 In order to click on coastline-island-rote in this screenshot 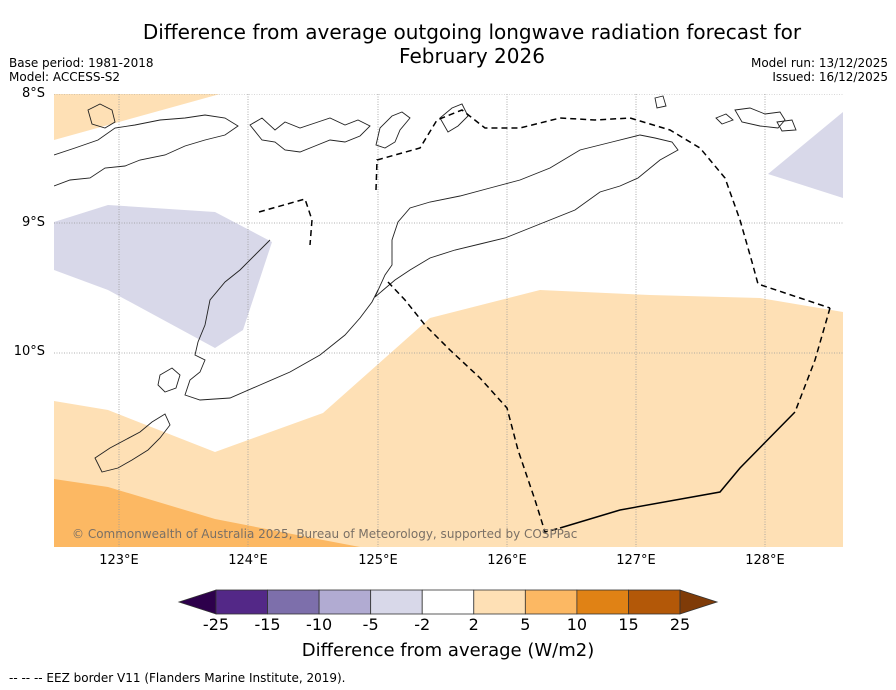, I will do `click(132, 443)`.